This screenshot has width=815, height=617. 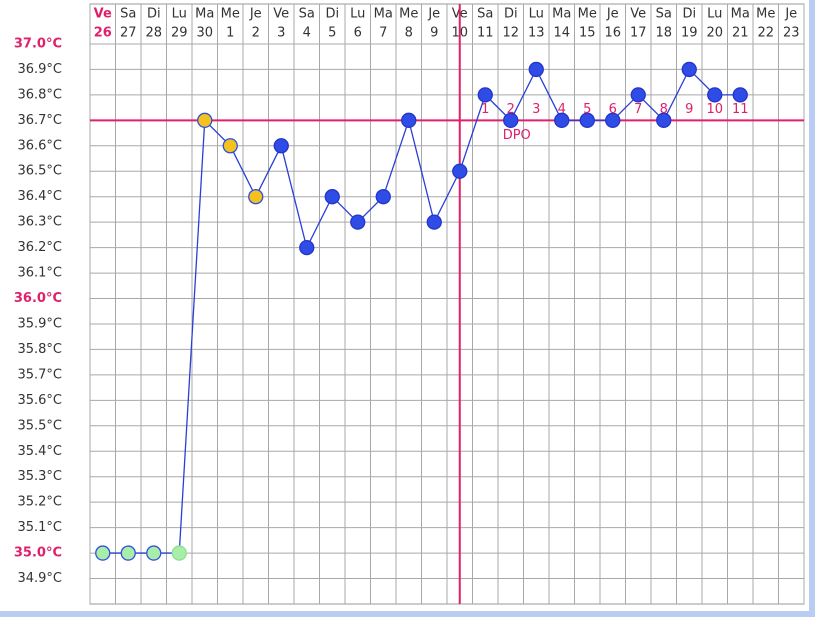 What do you see at coordinates (39, 502) in the screenshot?
I see `y-tick-label: 35.2°C` at bounding box center [39, 502].